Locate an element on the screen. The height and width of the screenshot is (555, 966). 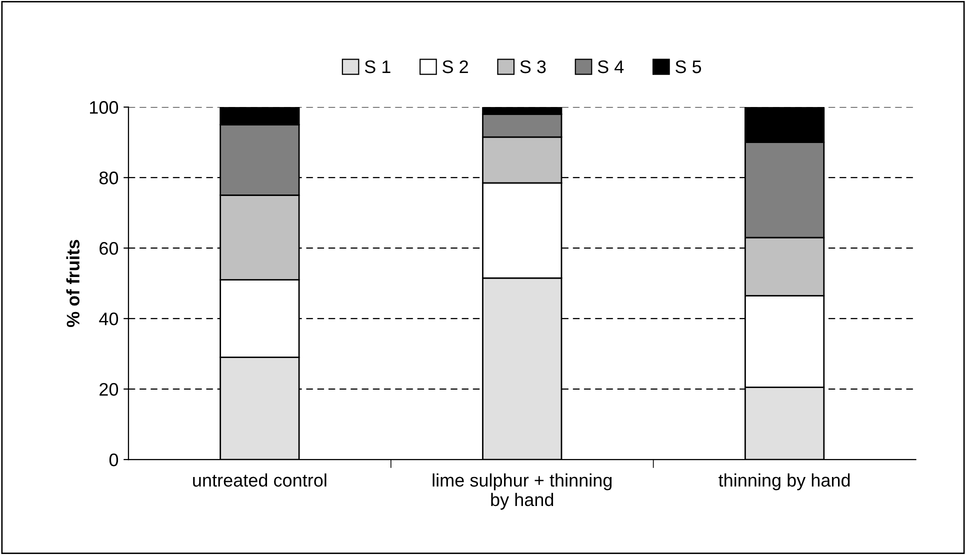
legend-label: S 1 is located at coordinates (377, 67).